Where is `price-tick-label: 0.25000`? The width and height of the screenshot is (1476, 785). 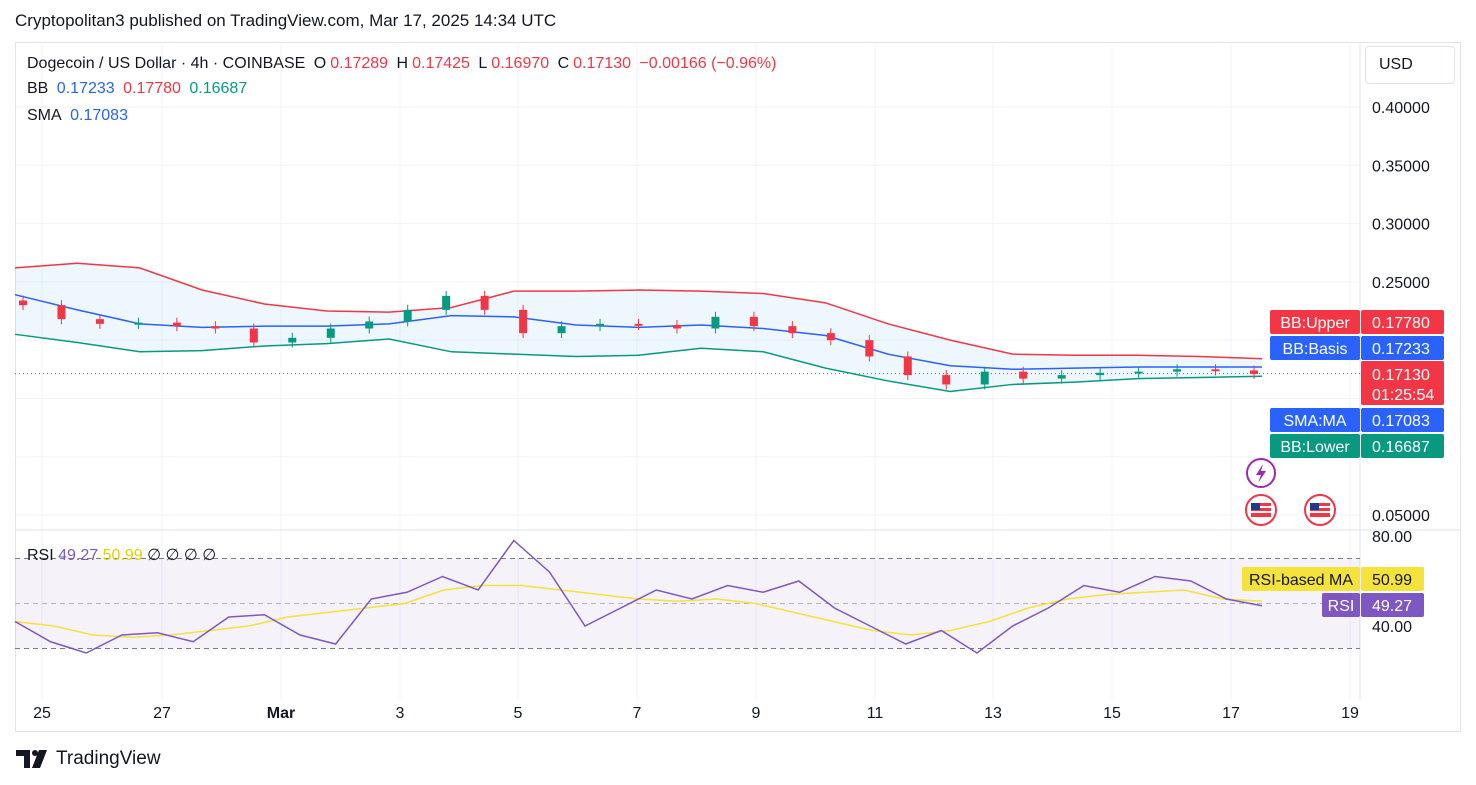
price-tick-label: 0.25000 is located at coordinates (1401, 283).